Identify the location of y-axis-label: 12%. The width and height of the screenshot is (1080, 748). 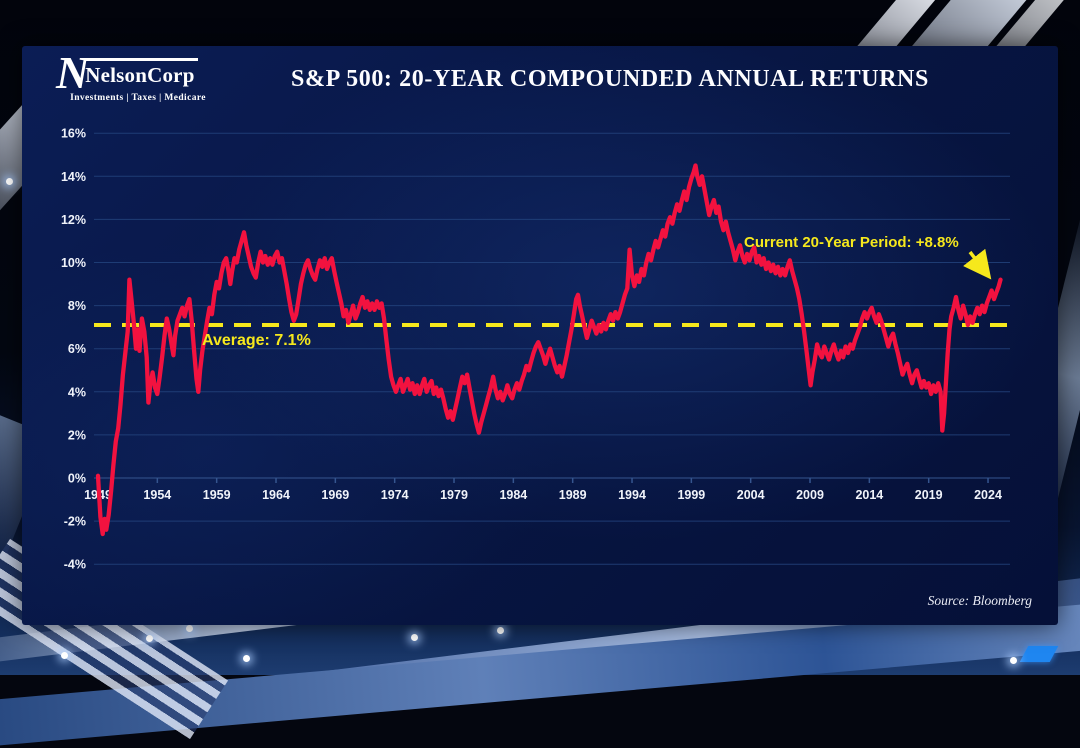
(73, 220).